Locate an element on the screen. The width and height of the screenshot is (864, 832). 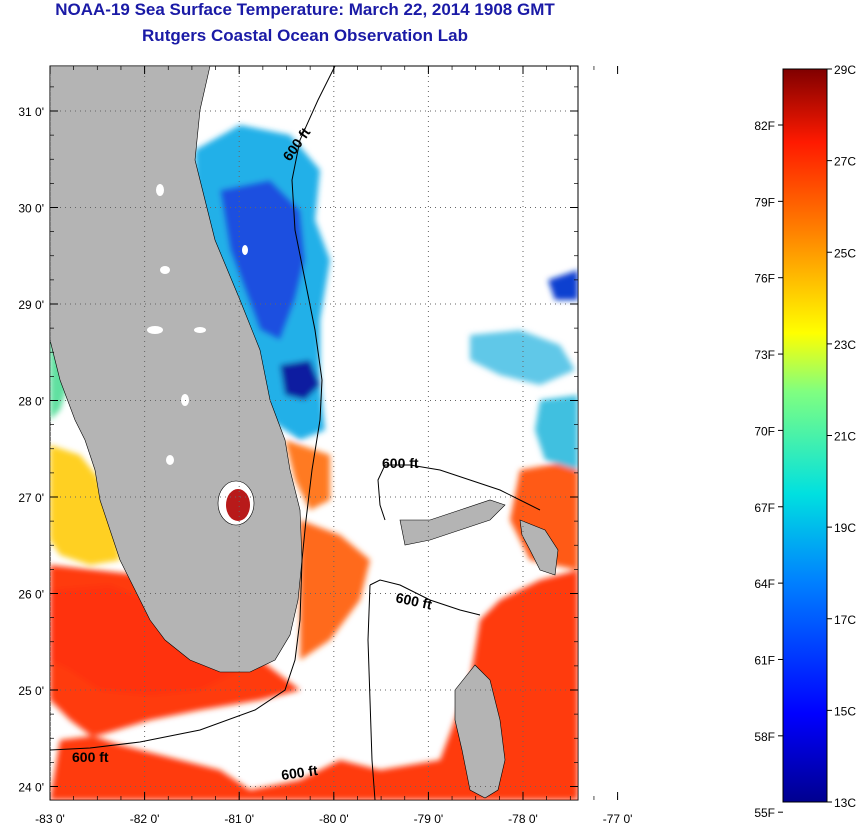
abaco is located at coordinates (539, 547).